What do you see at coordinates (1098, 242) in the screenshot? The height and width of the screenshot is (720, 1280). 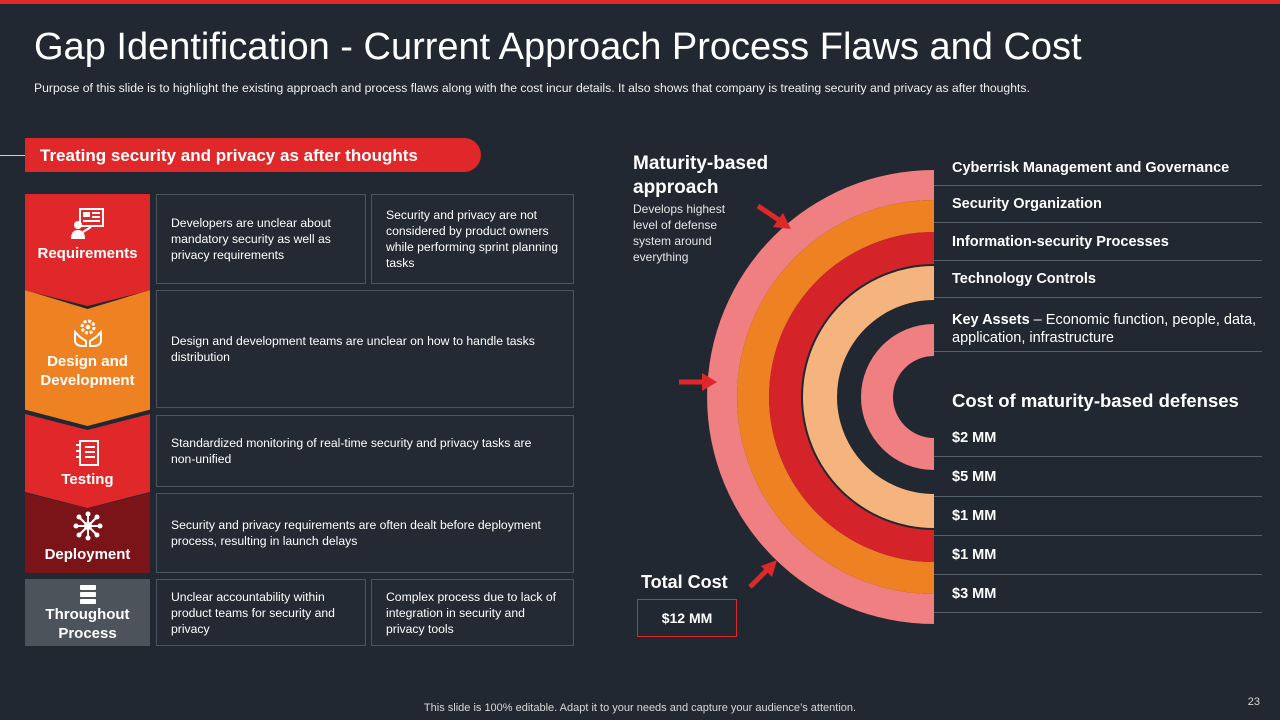 I see `layer-item-information-security: Information-security Processes` at bounding box center [1098, 242].